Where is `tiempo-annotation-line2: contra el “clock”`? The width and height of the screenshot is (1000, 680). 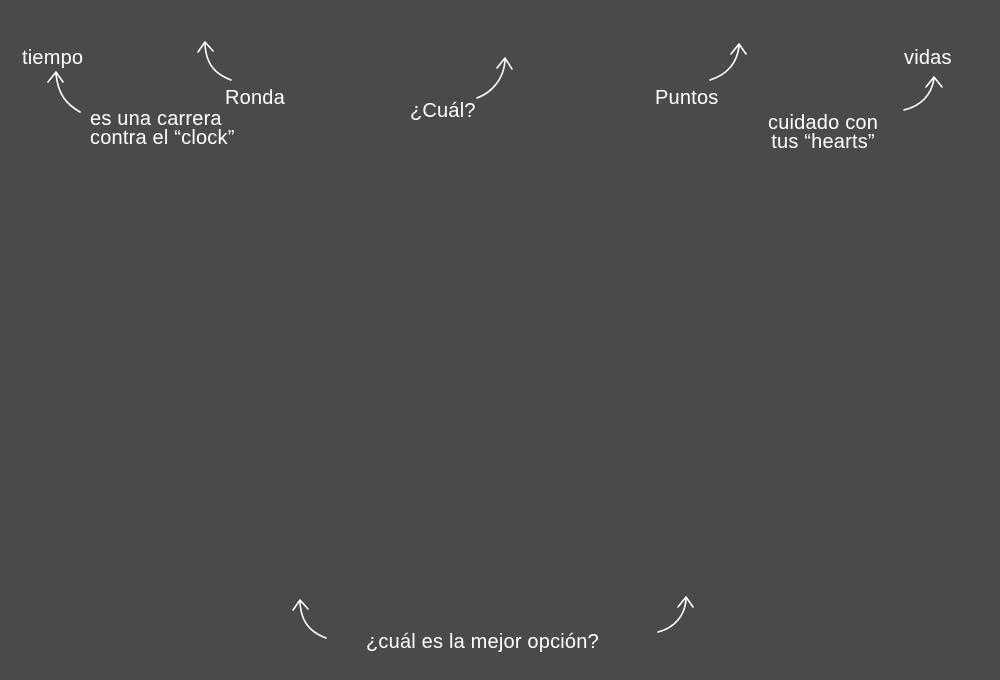
tiempo-annotation-line2: contra el “clock” is located at coordinates (162, 138).